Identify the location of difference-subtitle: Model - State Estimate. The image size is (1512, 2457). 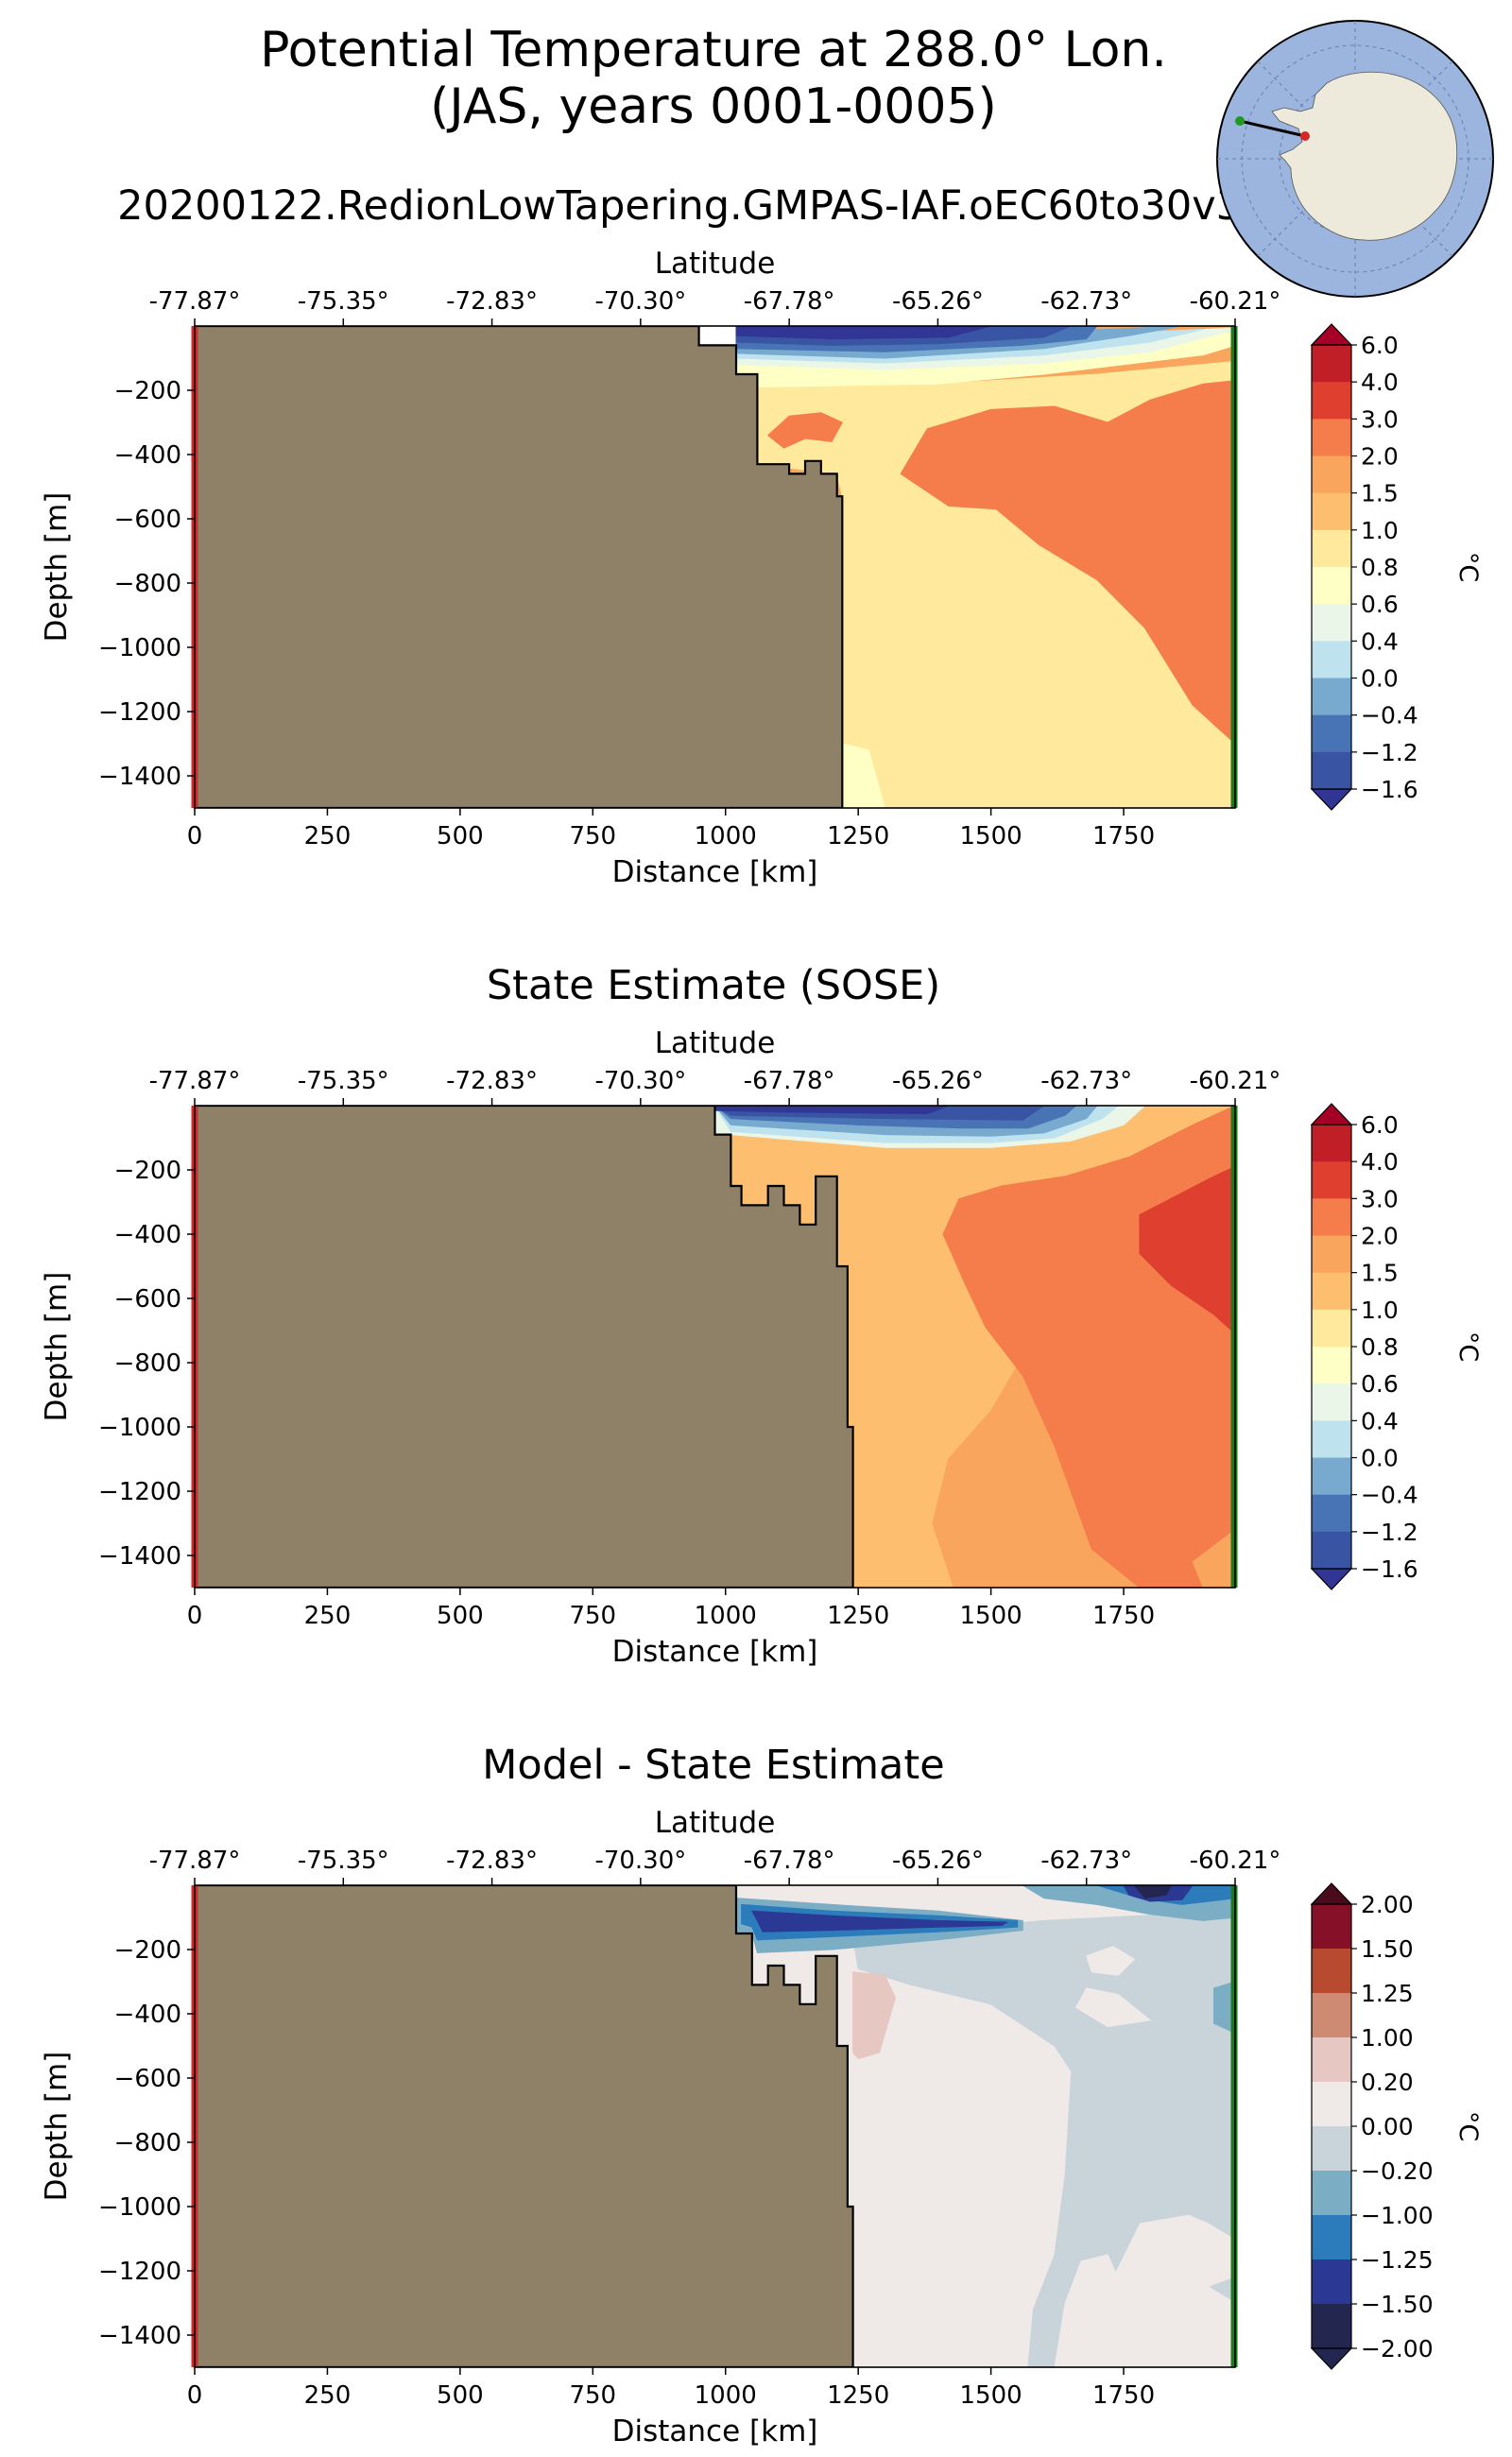
(713, 1765).